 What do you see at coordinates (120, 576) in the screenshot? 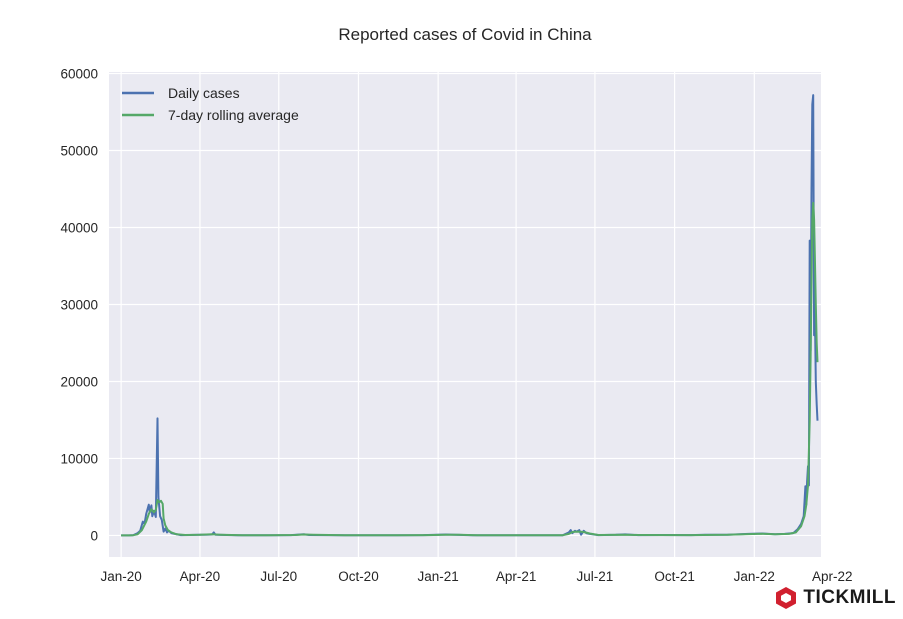
I see `x-tick-label: Jan-20` at bounding box center [120, 576].